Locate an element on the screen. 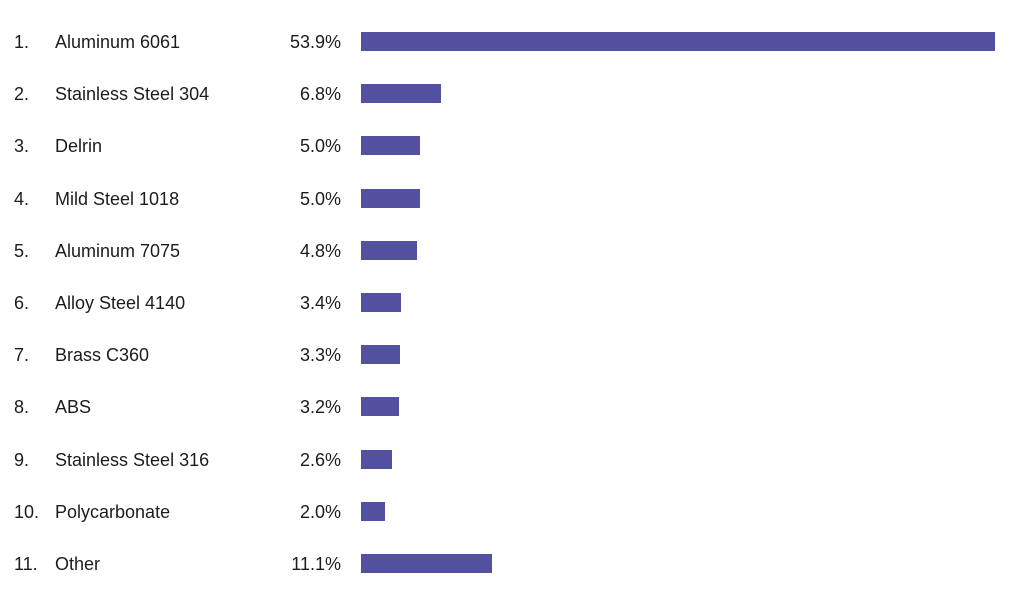 The image size is (1024, 603). row-rank: 6. is located at coordinates (22, 303).